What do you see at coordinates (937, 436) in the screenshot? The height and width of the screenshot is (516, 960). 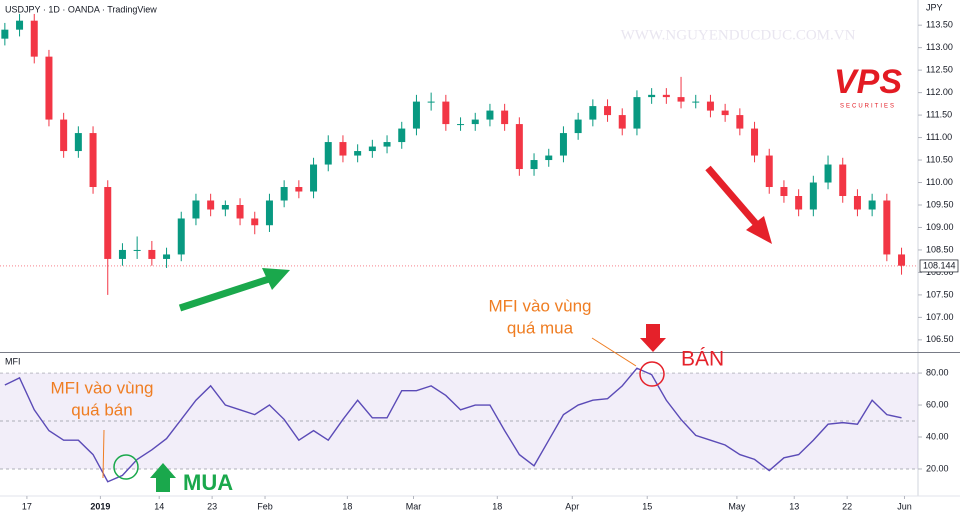 I see `y-tick-label: 40.00` at bounding box center [937, 436].